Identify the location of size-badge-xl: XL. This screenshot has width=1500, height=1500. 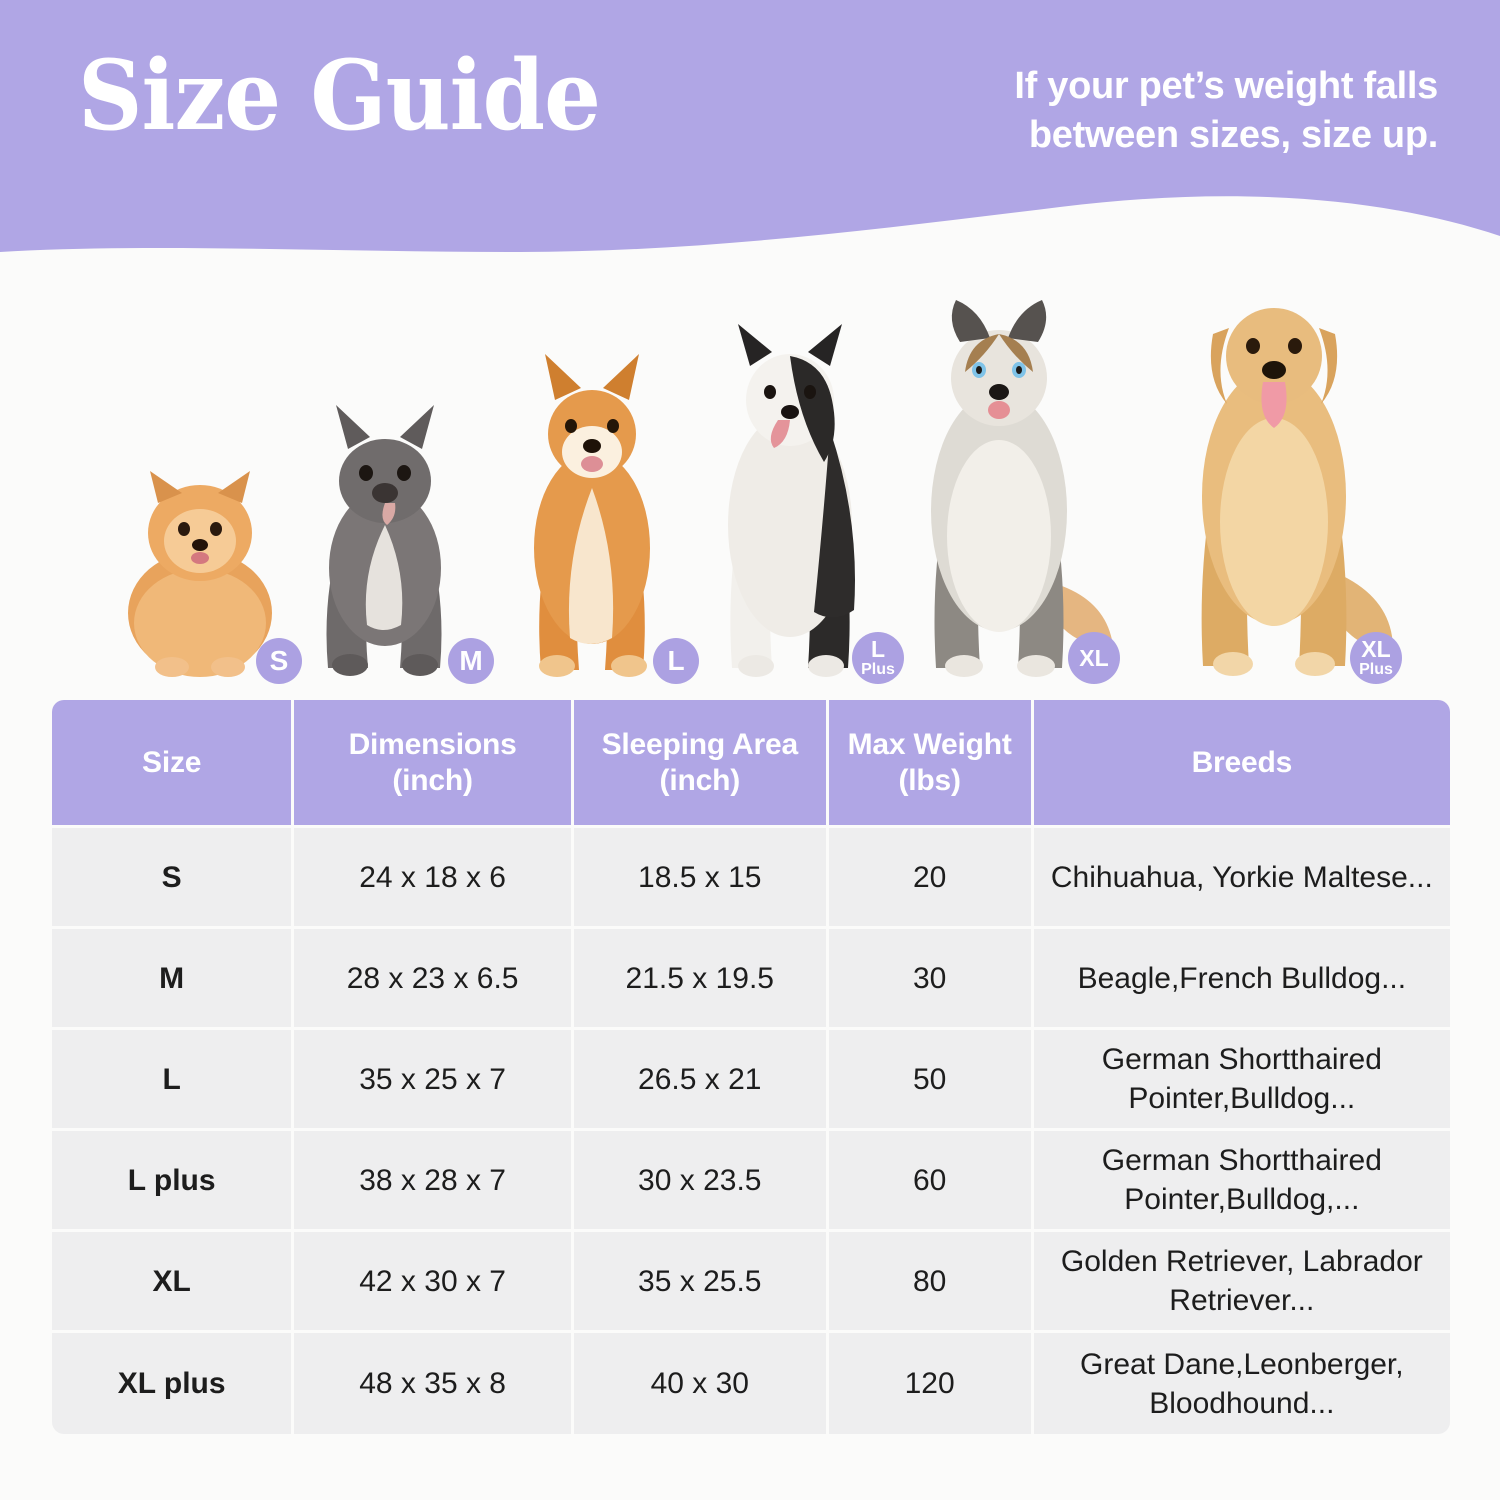
(1094, 658).